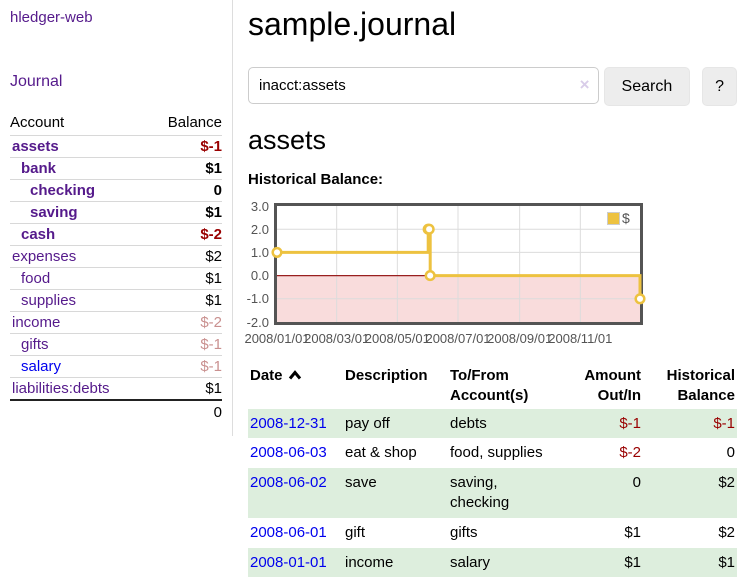  Describe the element at coordinates (397, 338) in the screenshot. I see `x-axis-tick-label: 2008/05/01` at that location.